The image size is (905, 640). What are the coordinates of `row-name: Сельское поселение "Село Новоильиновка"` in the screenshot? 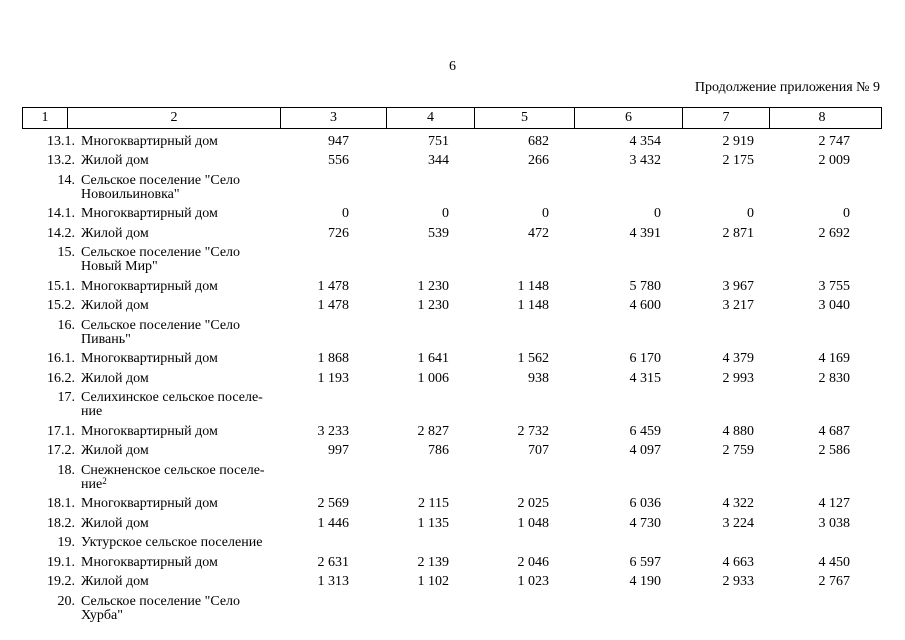 It's located at (178, 187).